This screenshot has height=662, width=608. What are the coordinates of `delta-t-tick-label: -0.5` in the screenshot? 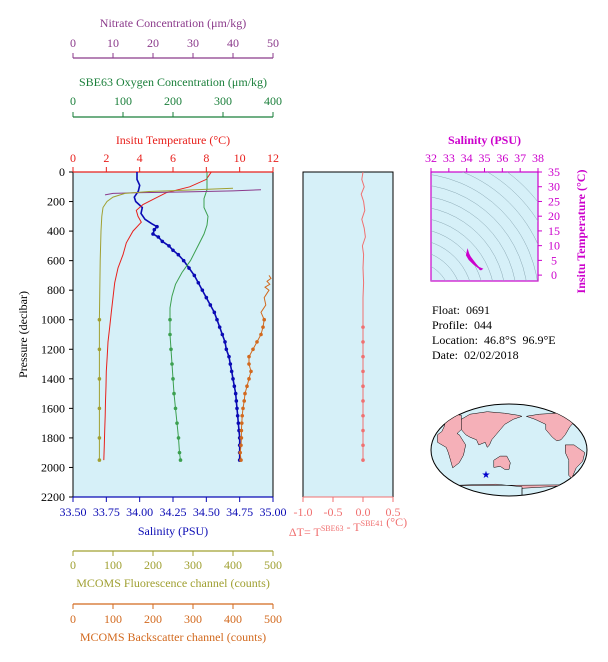 It's located at (333, 512).